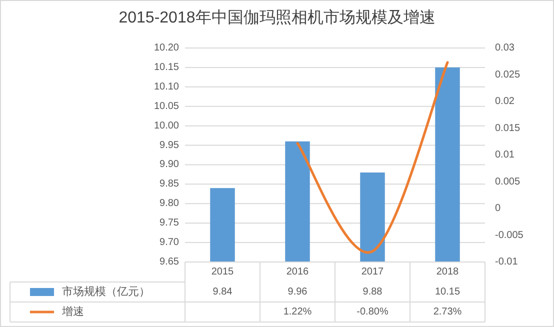  I want to click on data-label: 9.96, so click(298, 292).